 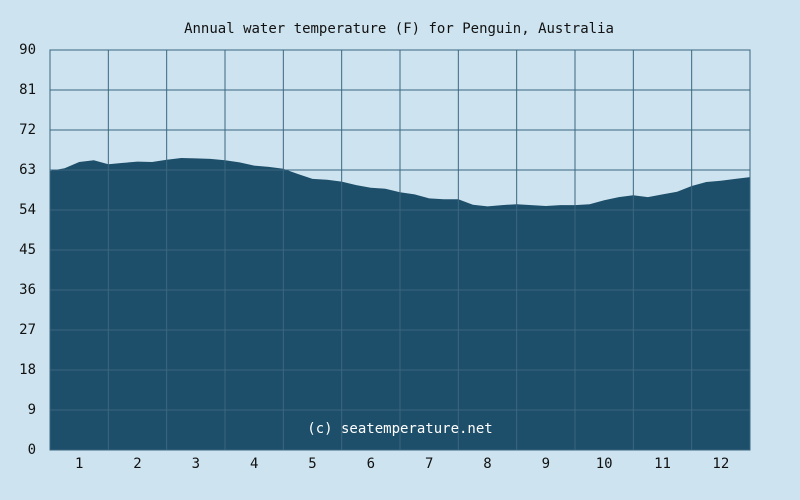 What do you see at coordinates (27, 170) in the screenshot?
I see `y-tick-label: 63` at bounding box center [27, 170].